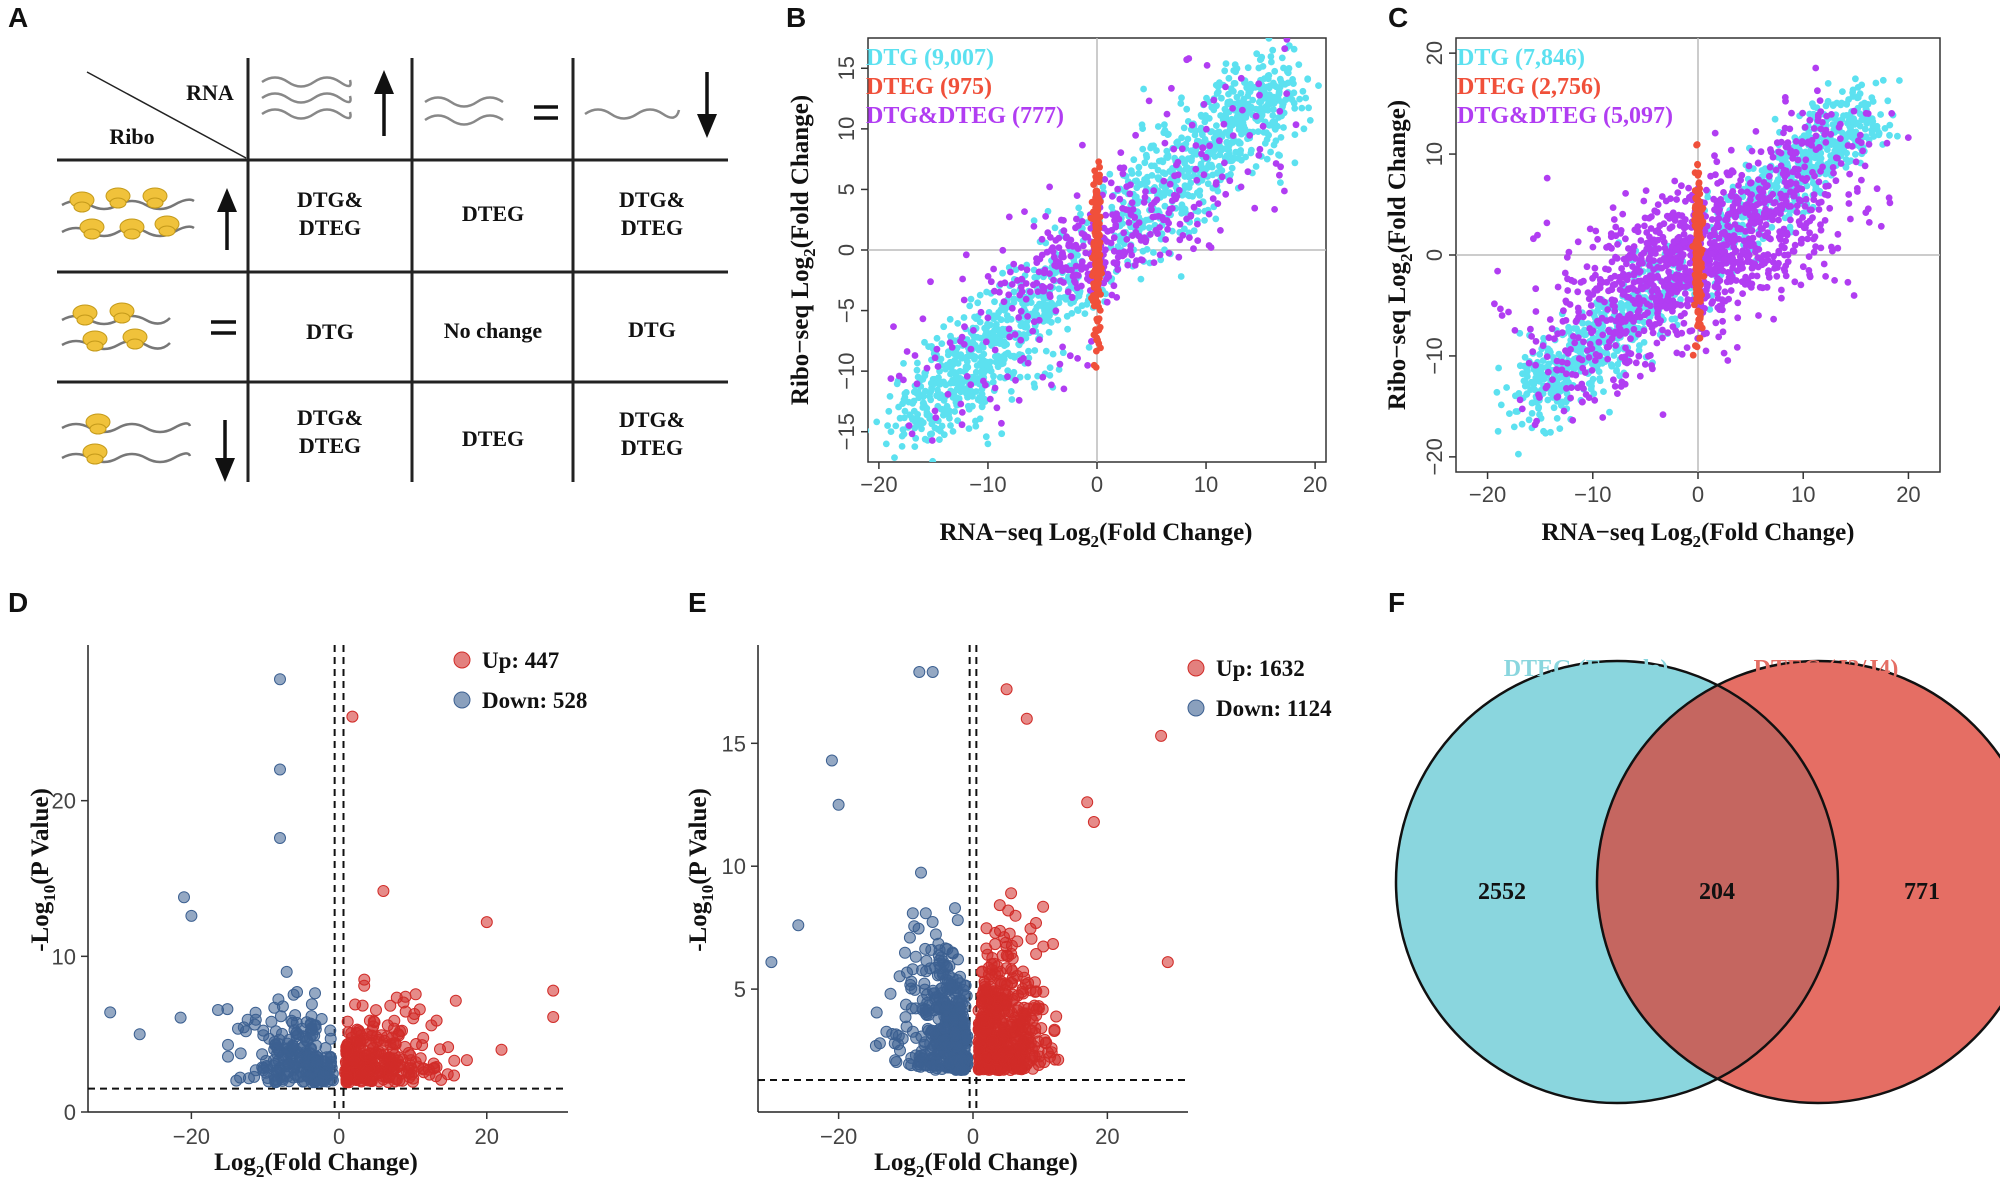 Image resolution: width=2000 pixels, height=1185 pixels. Describe the element at coordinates (501, 1049) in the screenshot. I see `up-outlier-point` at that location.